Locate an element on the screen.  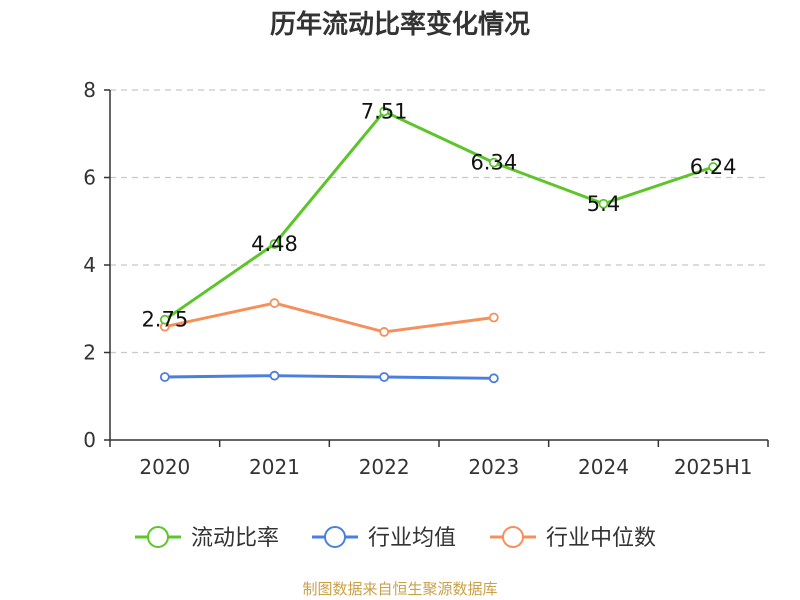
x-tick-label: 2020 is located at coordinates (164, 467).